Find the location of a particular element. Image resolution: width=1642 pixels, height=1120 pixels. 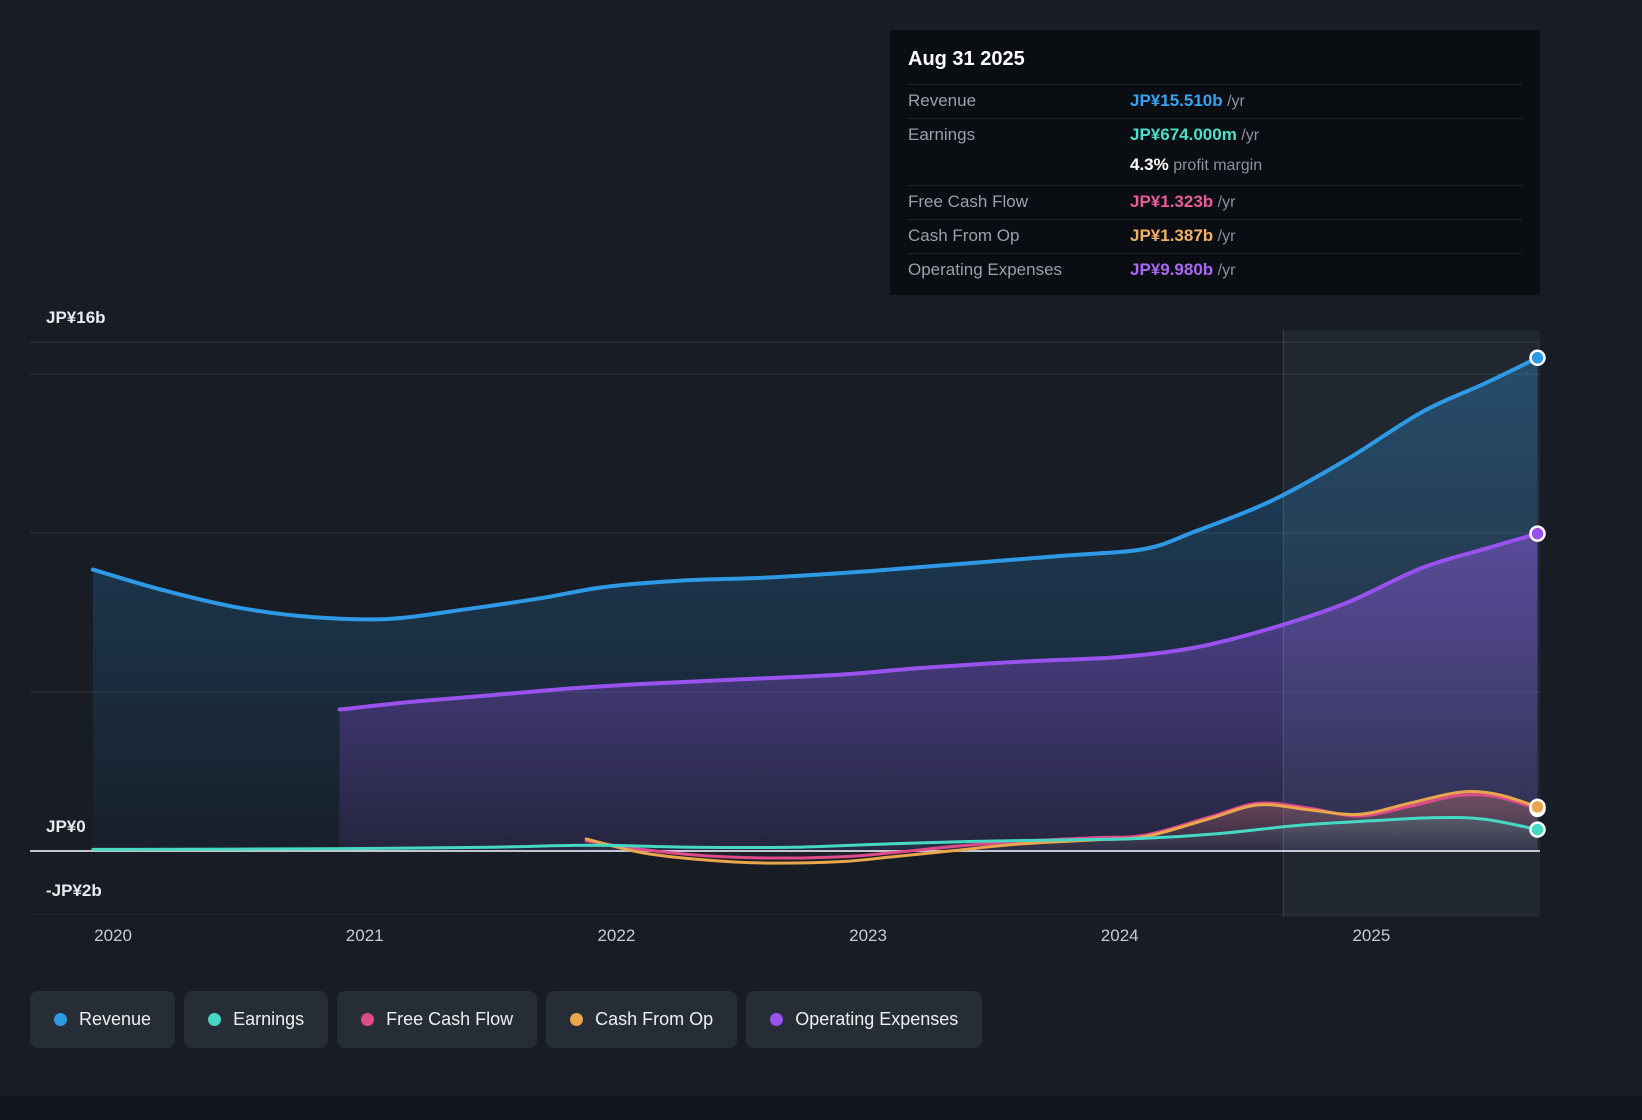

tooltip-row-operating-expenses: Operating Expenses JP¥9.980b /yr is located at coordinates (1215, 270).